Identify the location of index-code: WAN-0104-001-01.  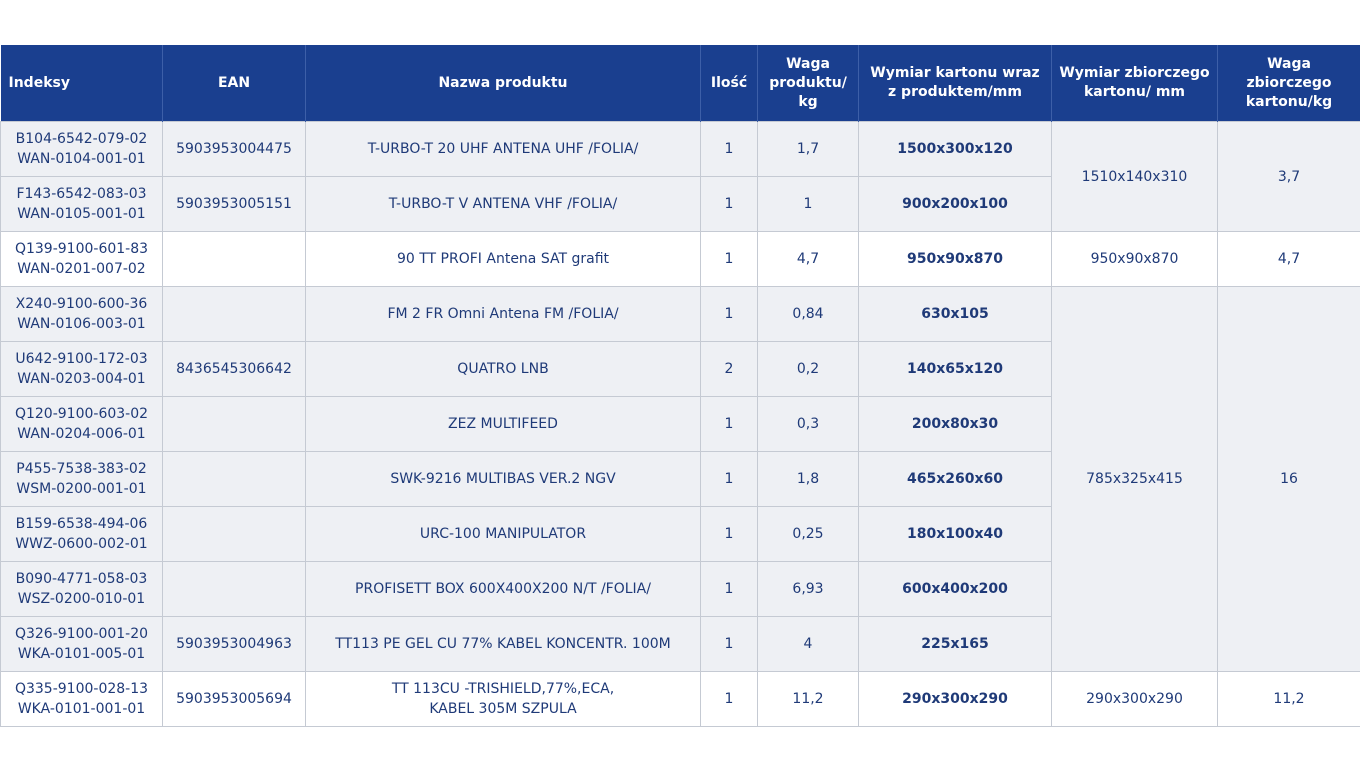
(81, 159).